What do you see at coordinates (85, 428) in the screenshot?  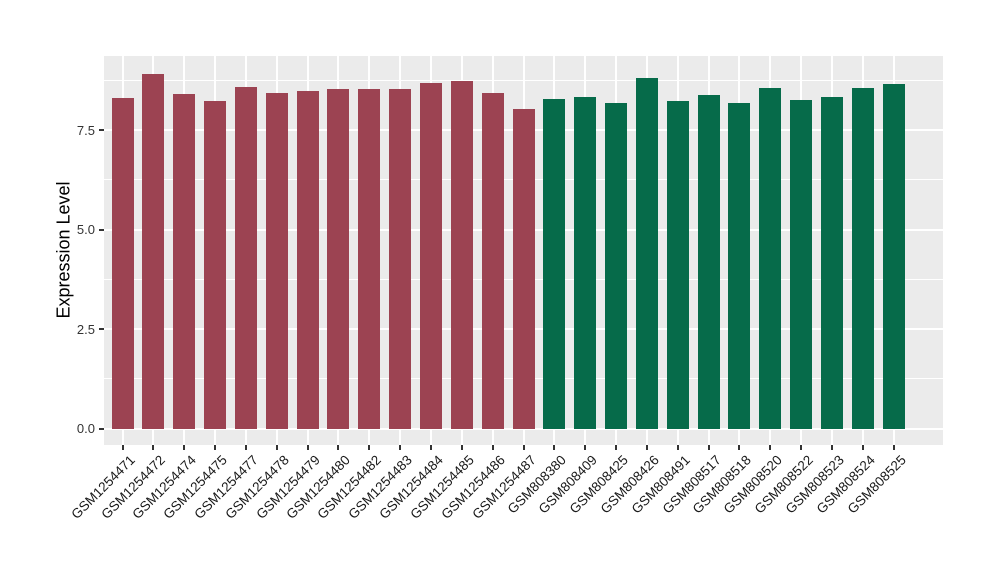 I see `y-tick-label: 0.0` at bounding box center [85, 428].